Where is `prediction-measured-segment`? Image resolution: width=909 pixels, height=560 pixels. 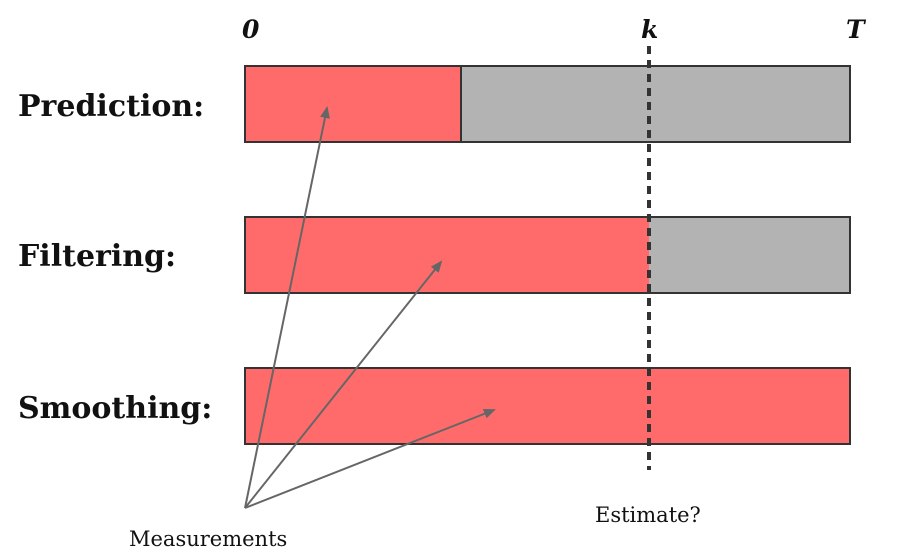 prediction-measured-segment is located at coordinates (353, 104).